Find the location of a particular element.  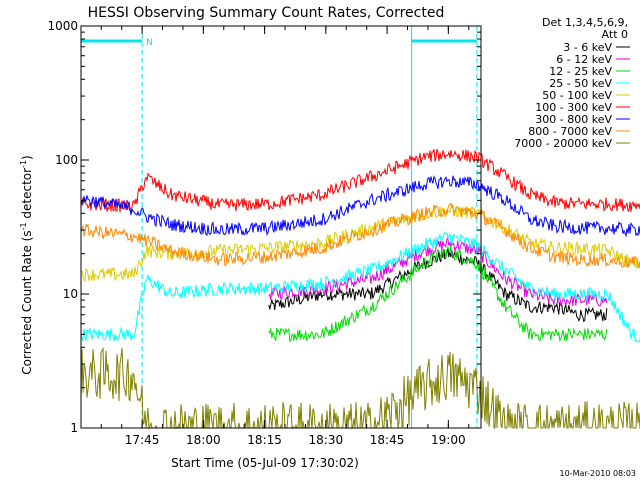

night-marker-label: N is located at coordinates (149, 43).